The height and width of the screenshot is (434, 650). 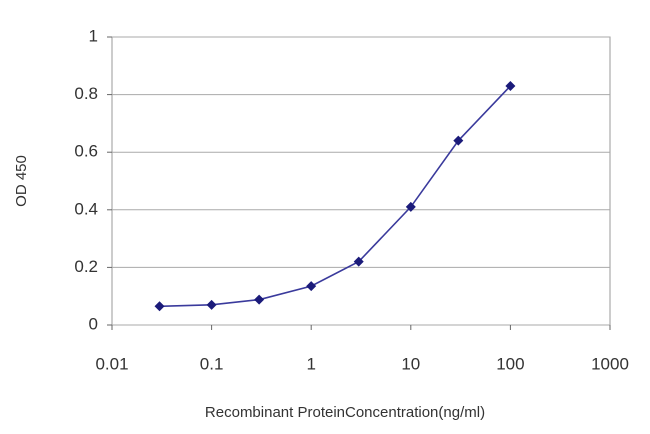 What do you see at coordinates (93, 323) in the screenshot?
I see `y-tick-label: 0` at bounding box center [93, 323].